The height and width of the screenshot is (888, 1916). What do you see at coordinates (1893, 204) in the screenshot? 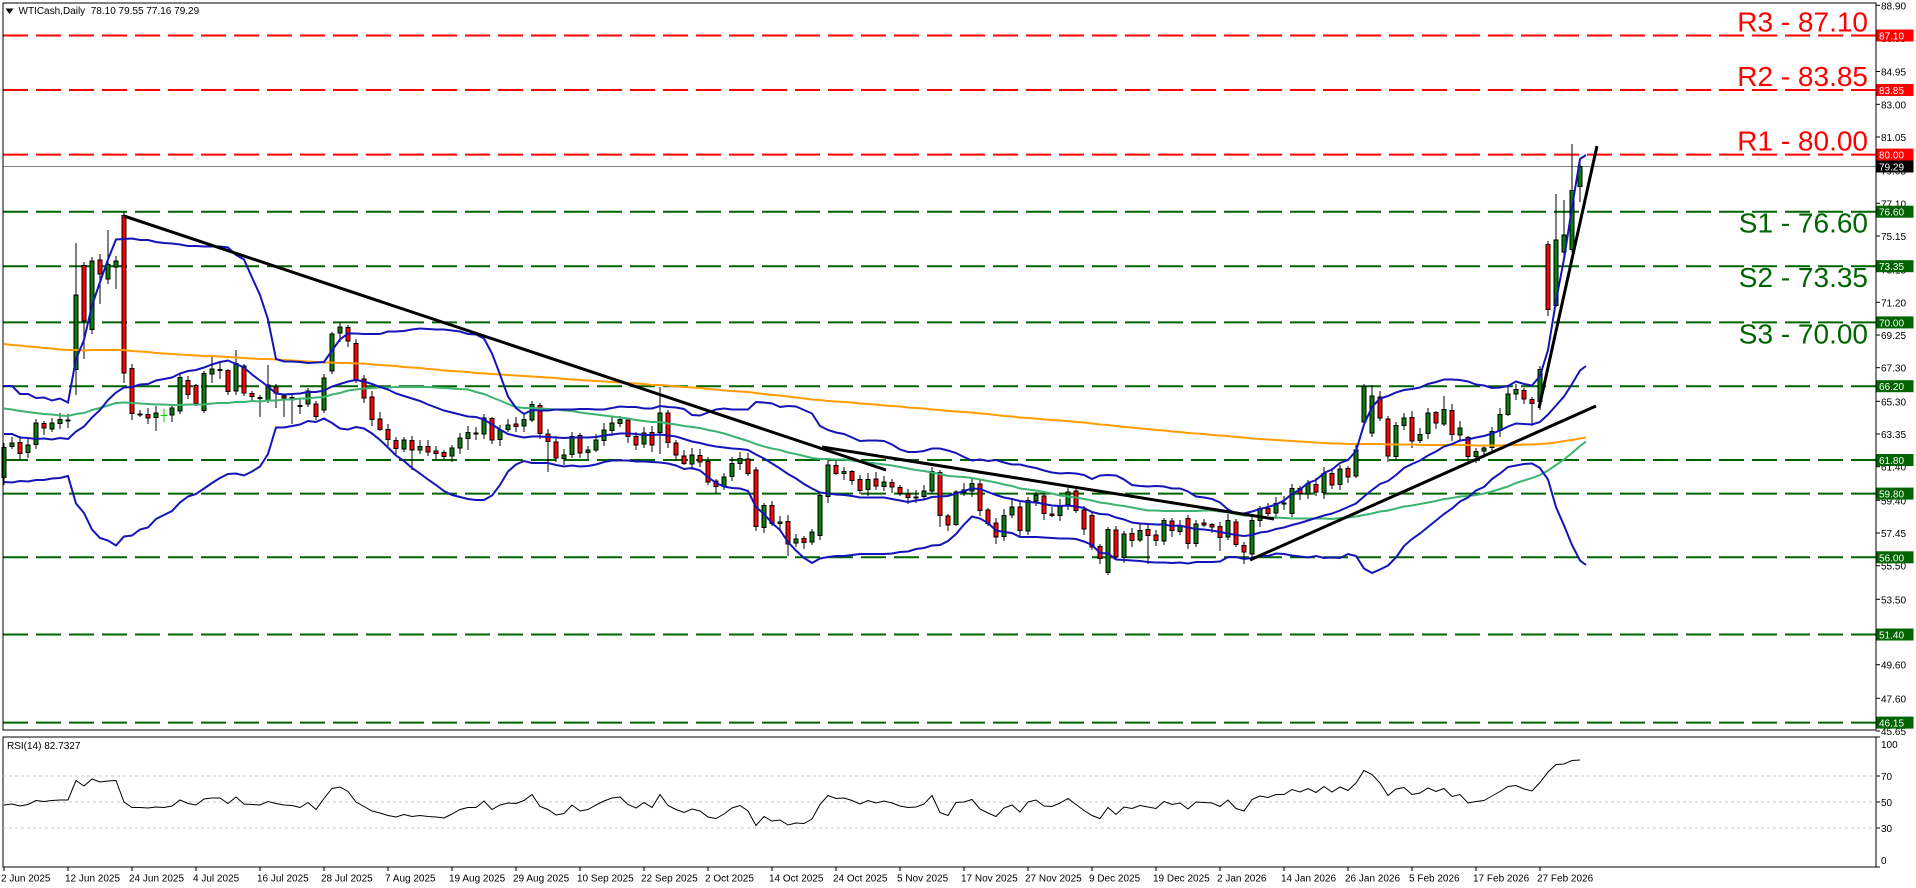
I see `svg-text: 77.10` at bounding box center [1893, 204].